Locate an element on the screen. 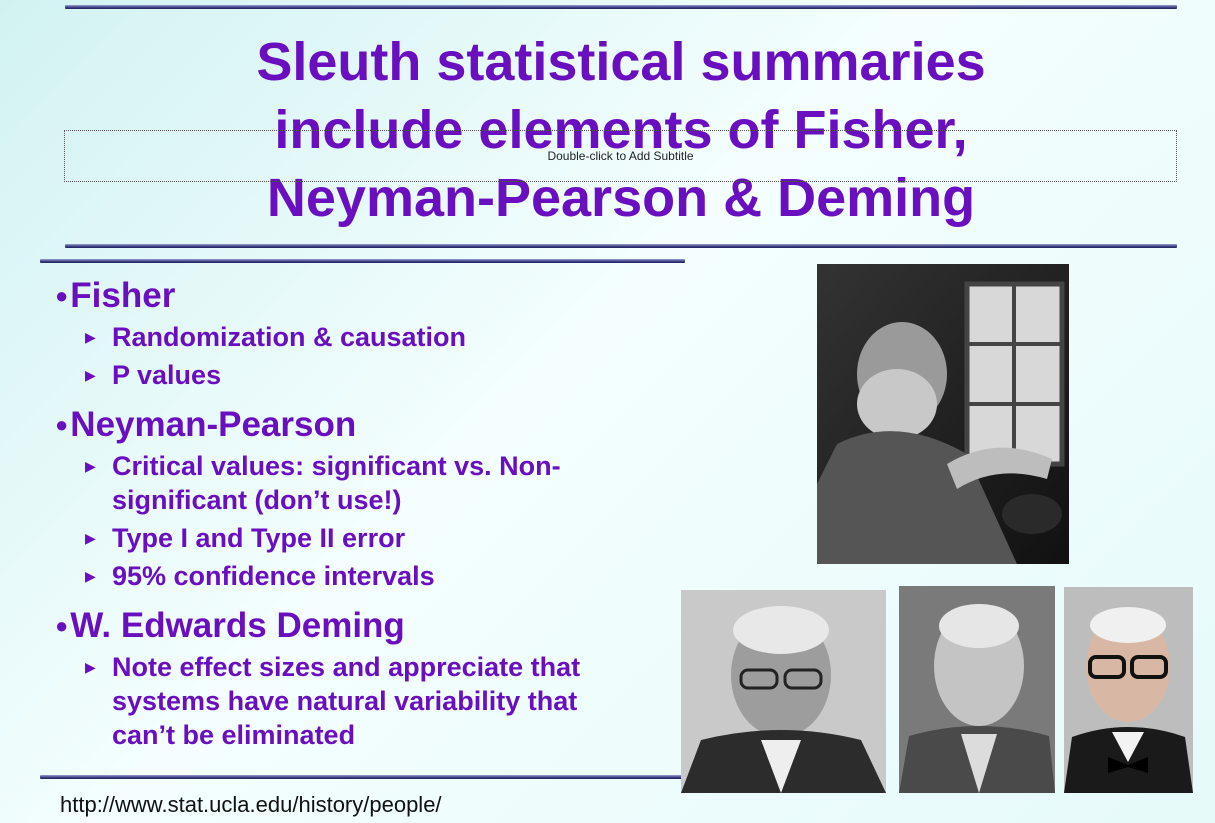  sub-bullet: ▶ 95% confidence intervals is located at coordinates (380, 576).